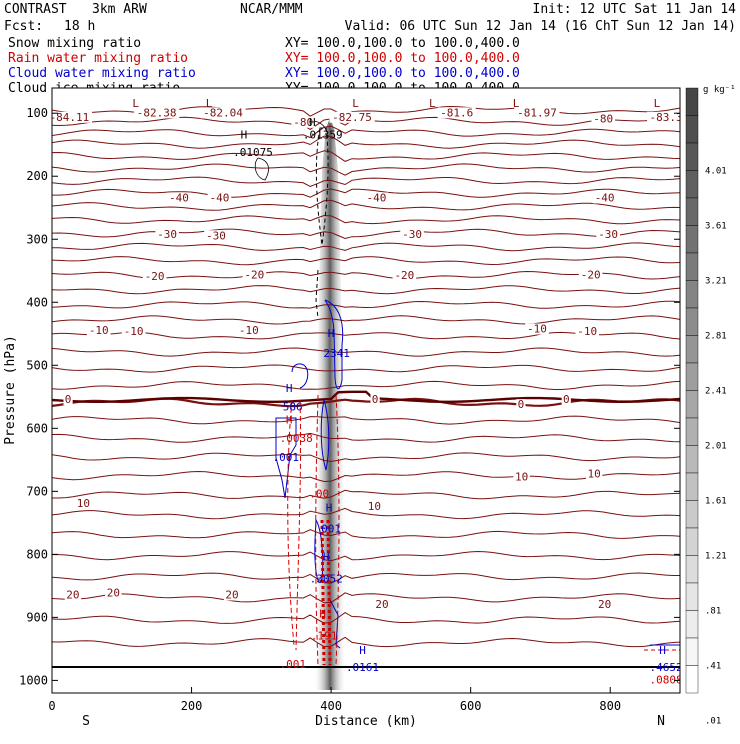  I want to click on contour-label: -82.04, so click(223, 112).